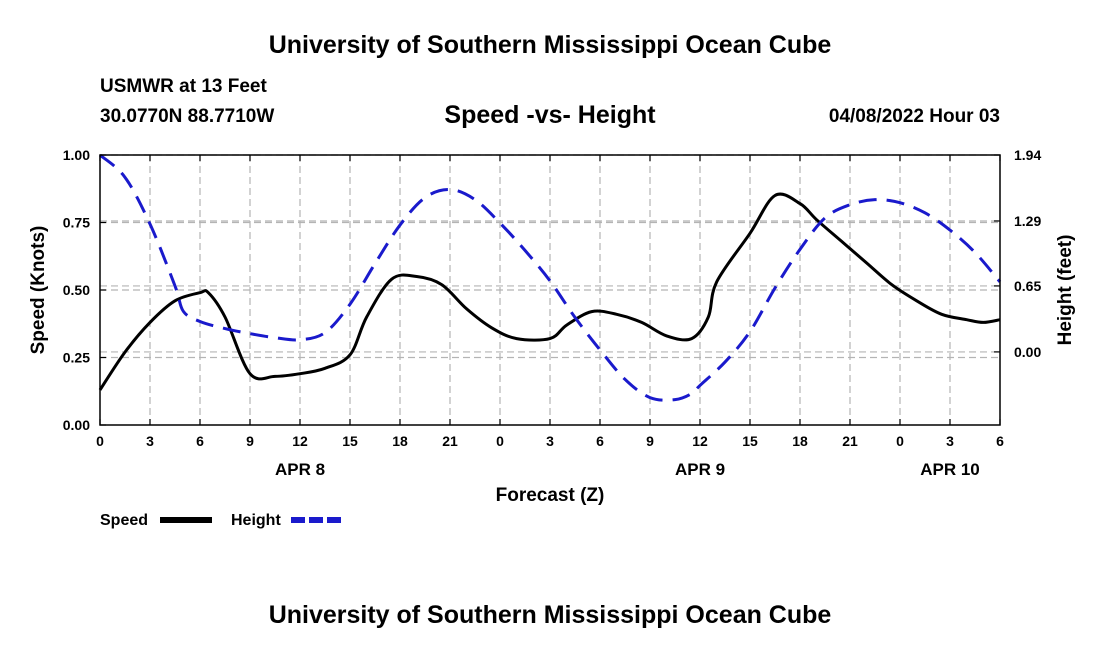 This screenshot has width=1100, height=650. What do you see at coordinates (1065, 290) in the screenshot?
I see `y2-axis-label: Height (feet)` at bounding box center [1065, 290].